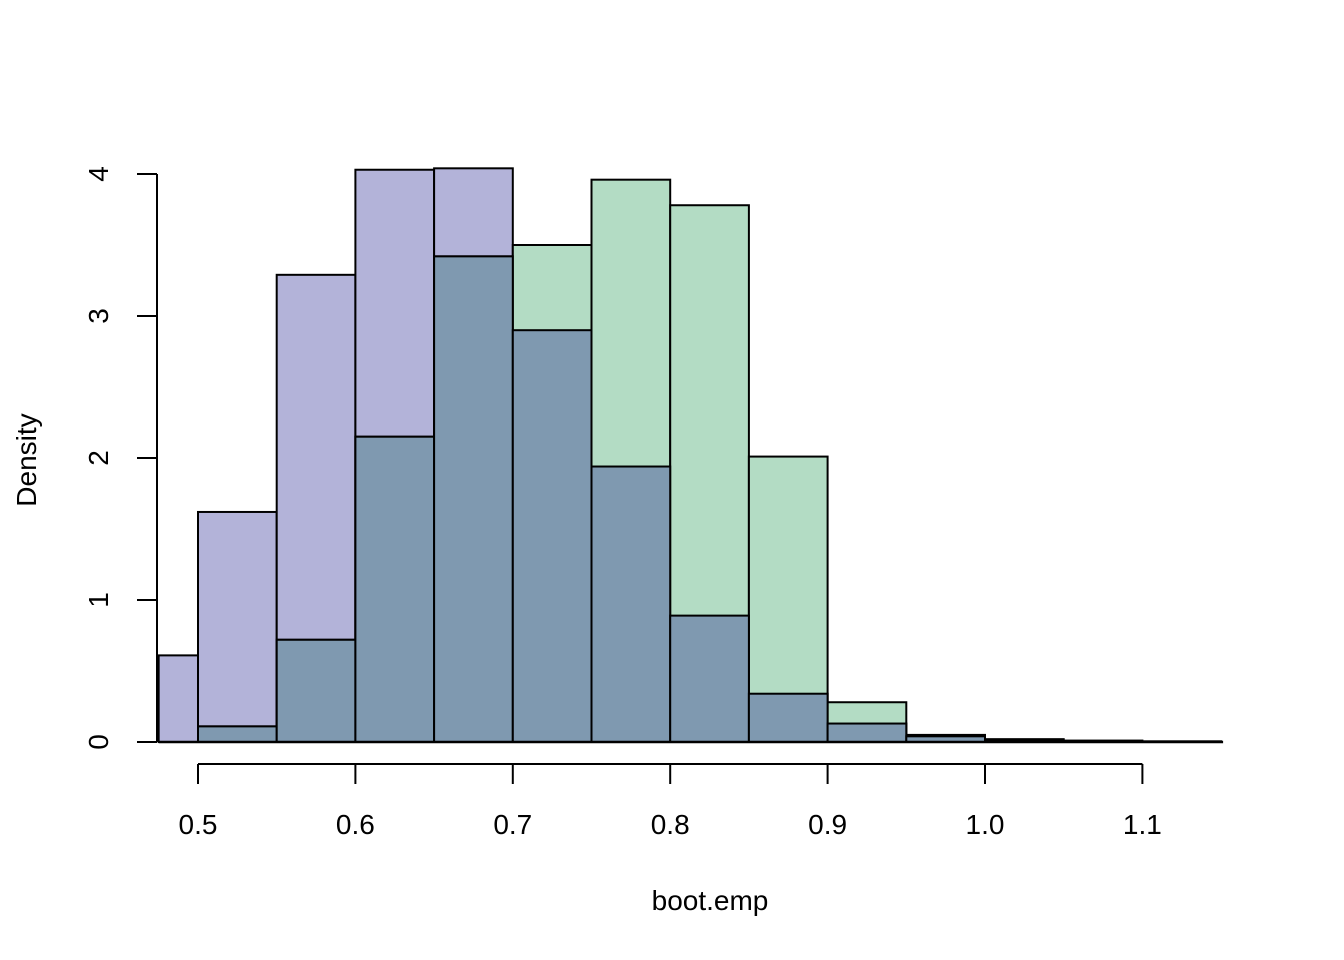 This screenshot has height=960, width=1344. I want to click on x-tick-label: 1.1, so click(1142, 824).